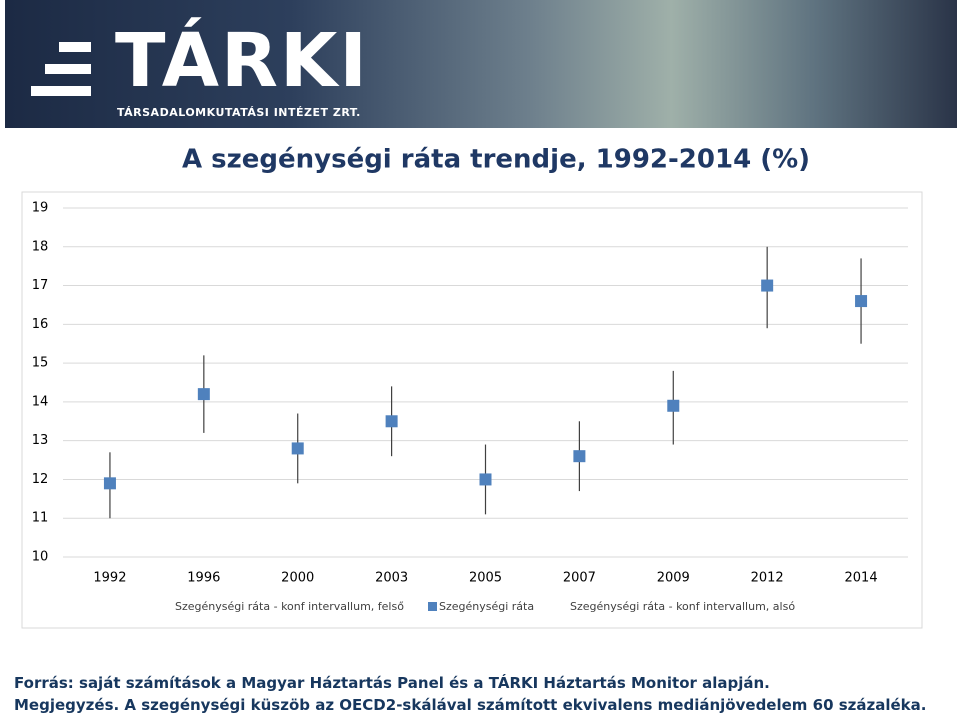 This screenshot has width=960, height=716. What do you see at coordinates (40, 363) in the screenshot?
I see `y-tick-label: 15` at bounding box center [40, 363].